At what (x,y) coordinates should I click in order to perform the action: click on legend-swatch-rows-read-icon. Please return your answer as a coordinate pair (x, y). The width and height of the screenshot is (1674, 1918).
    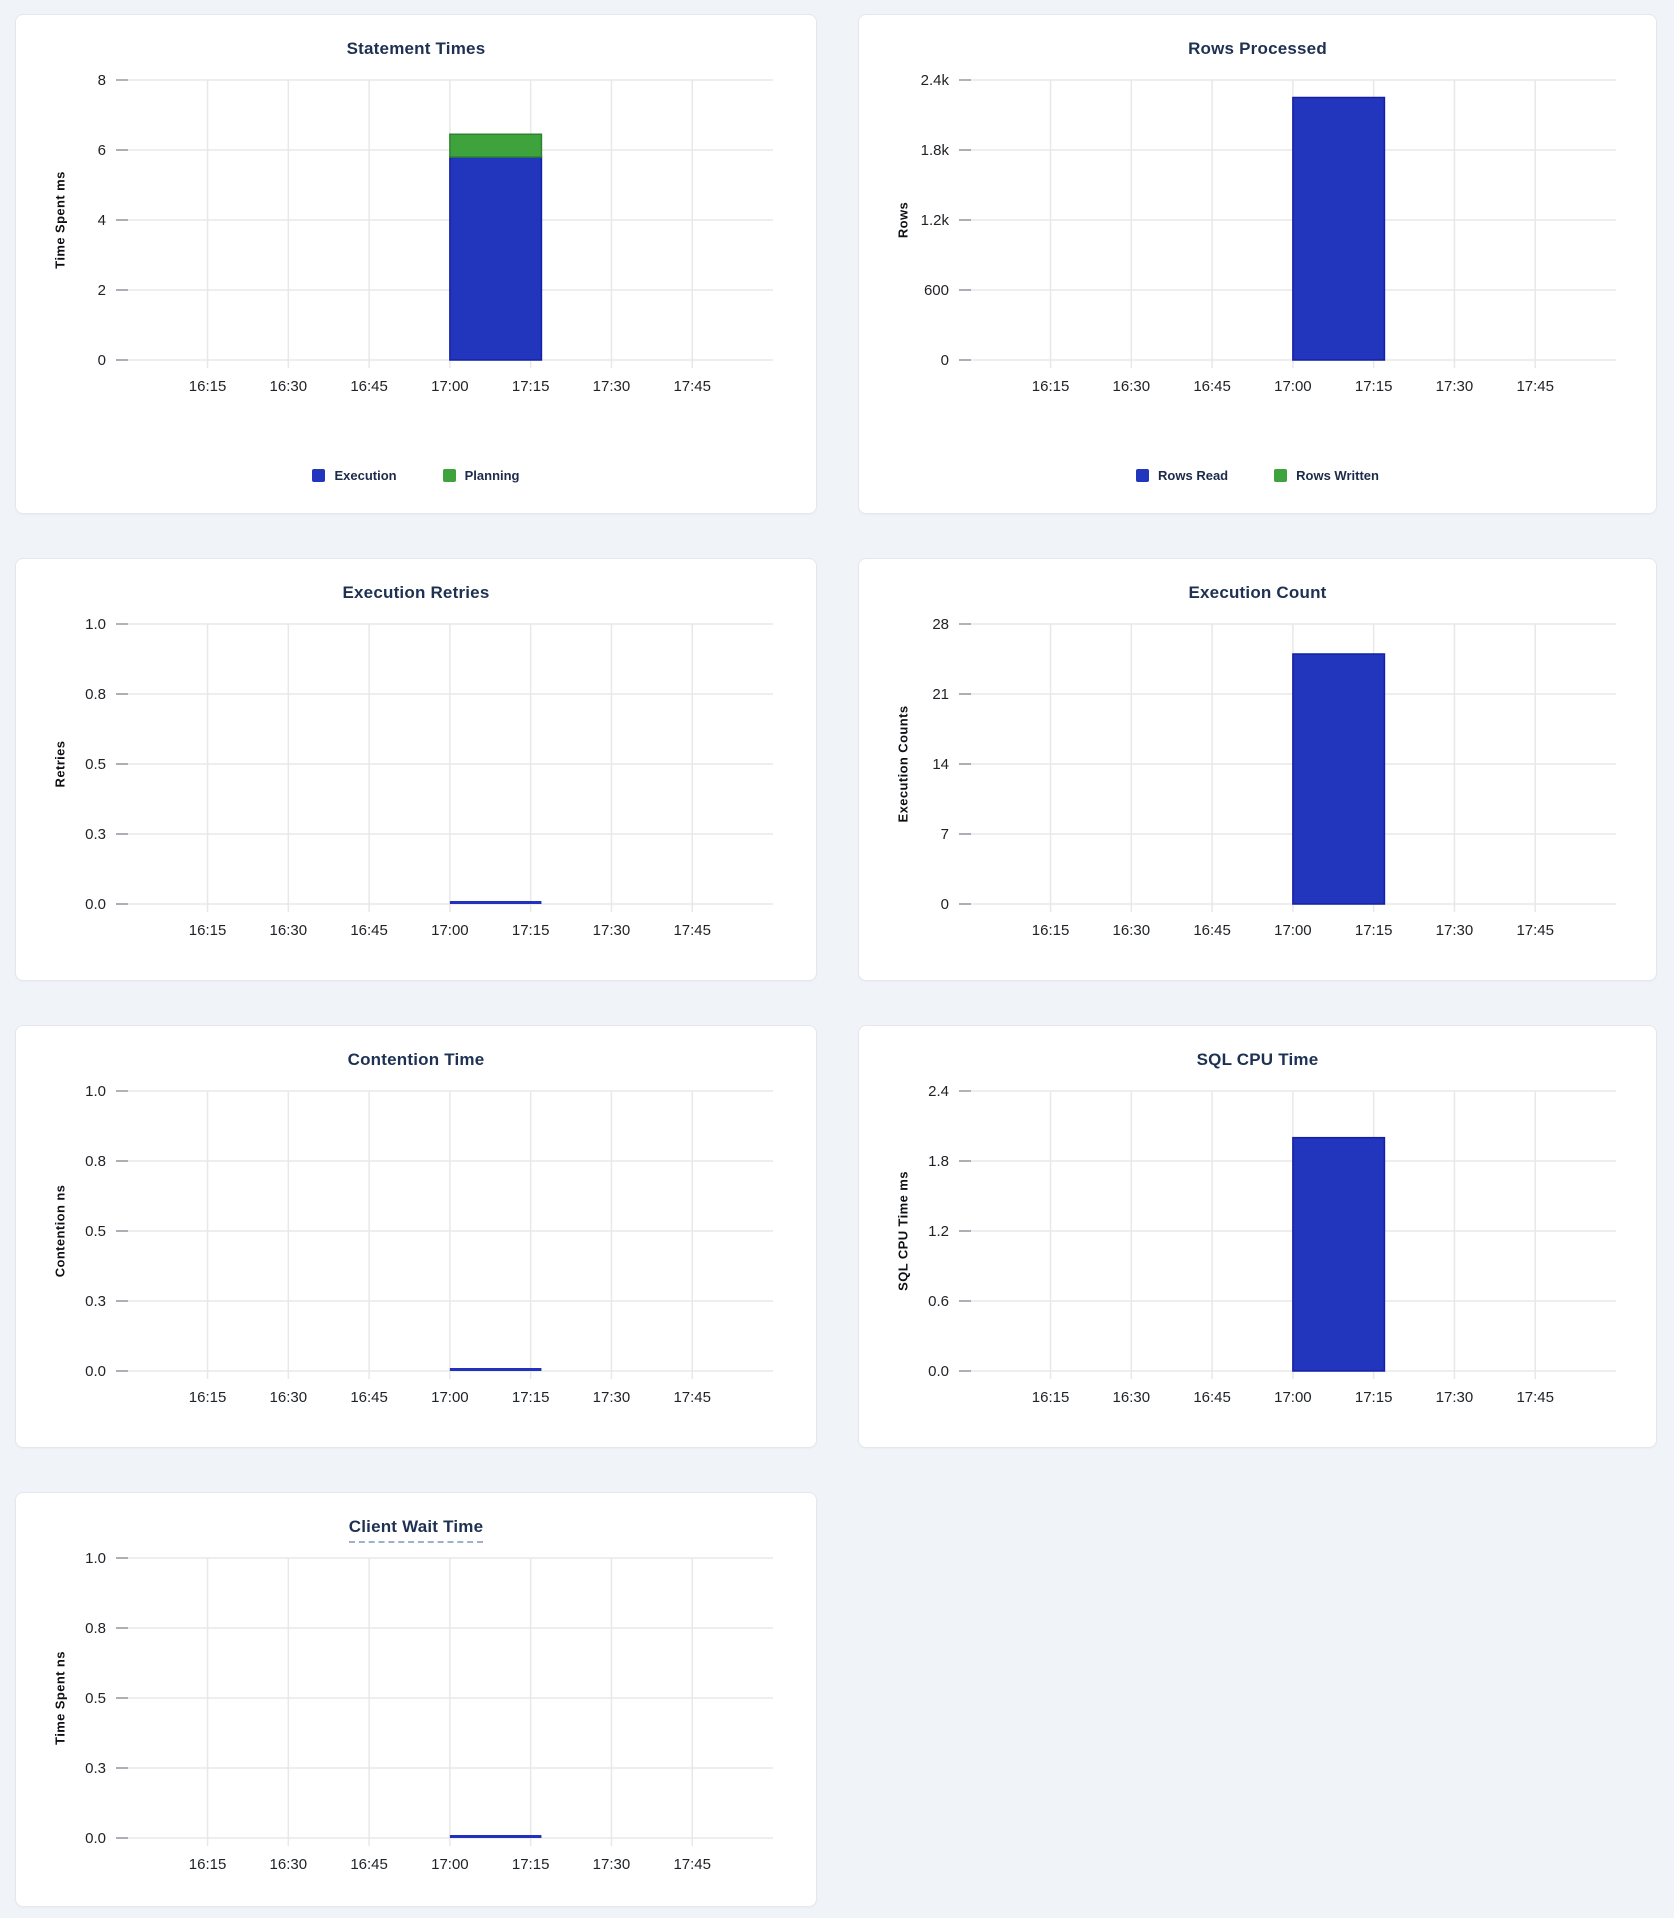
    Looking at the image, I should click on (1143, 475).